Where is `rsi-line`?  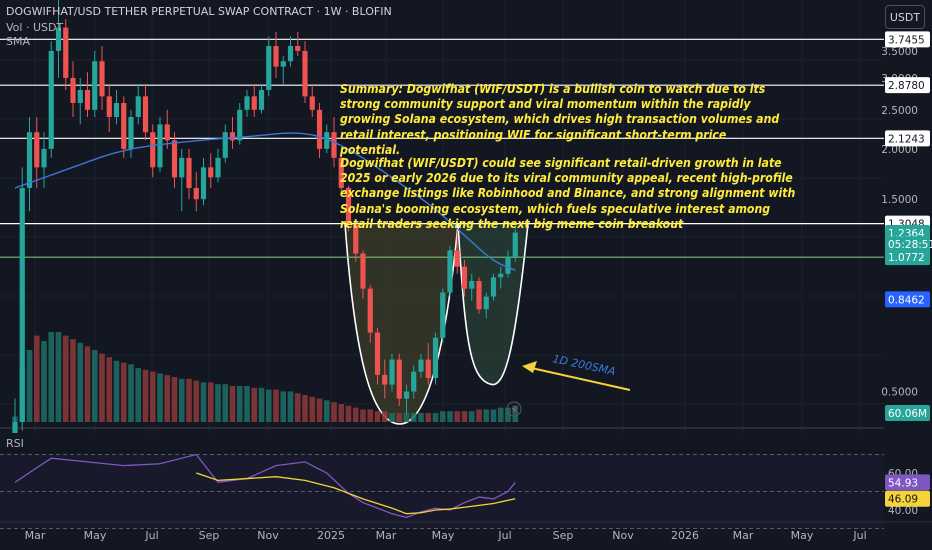 rsi-line is located at coordinates (265, 486).